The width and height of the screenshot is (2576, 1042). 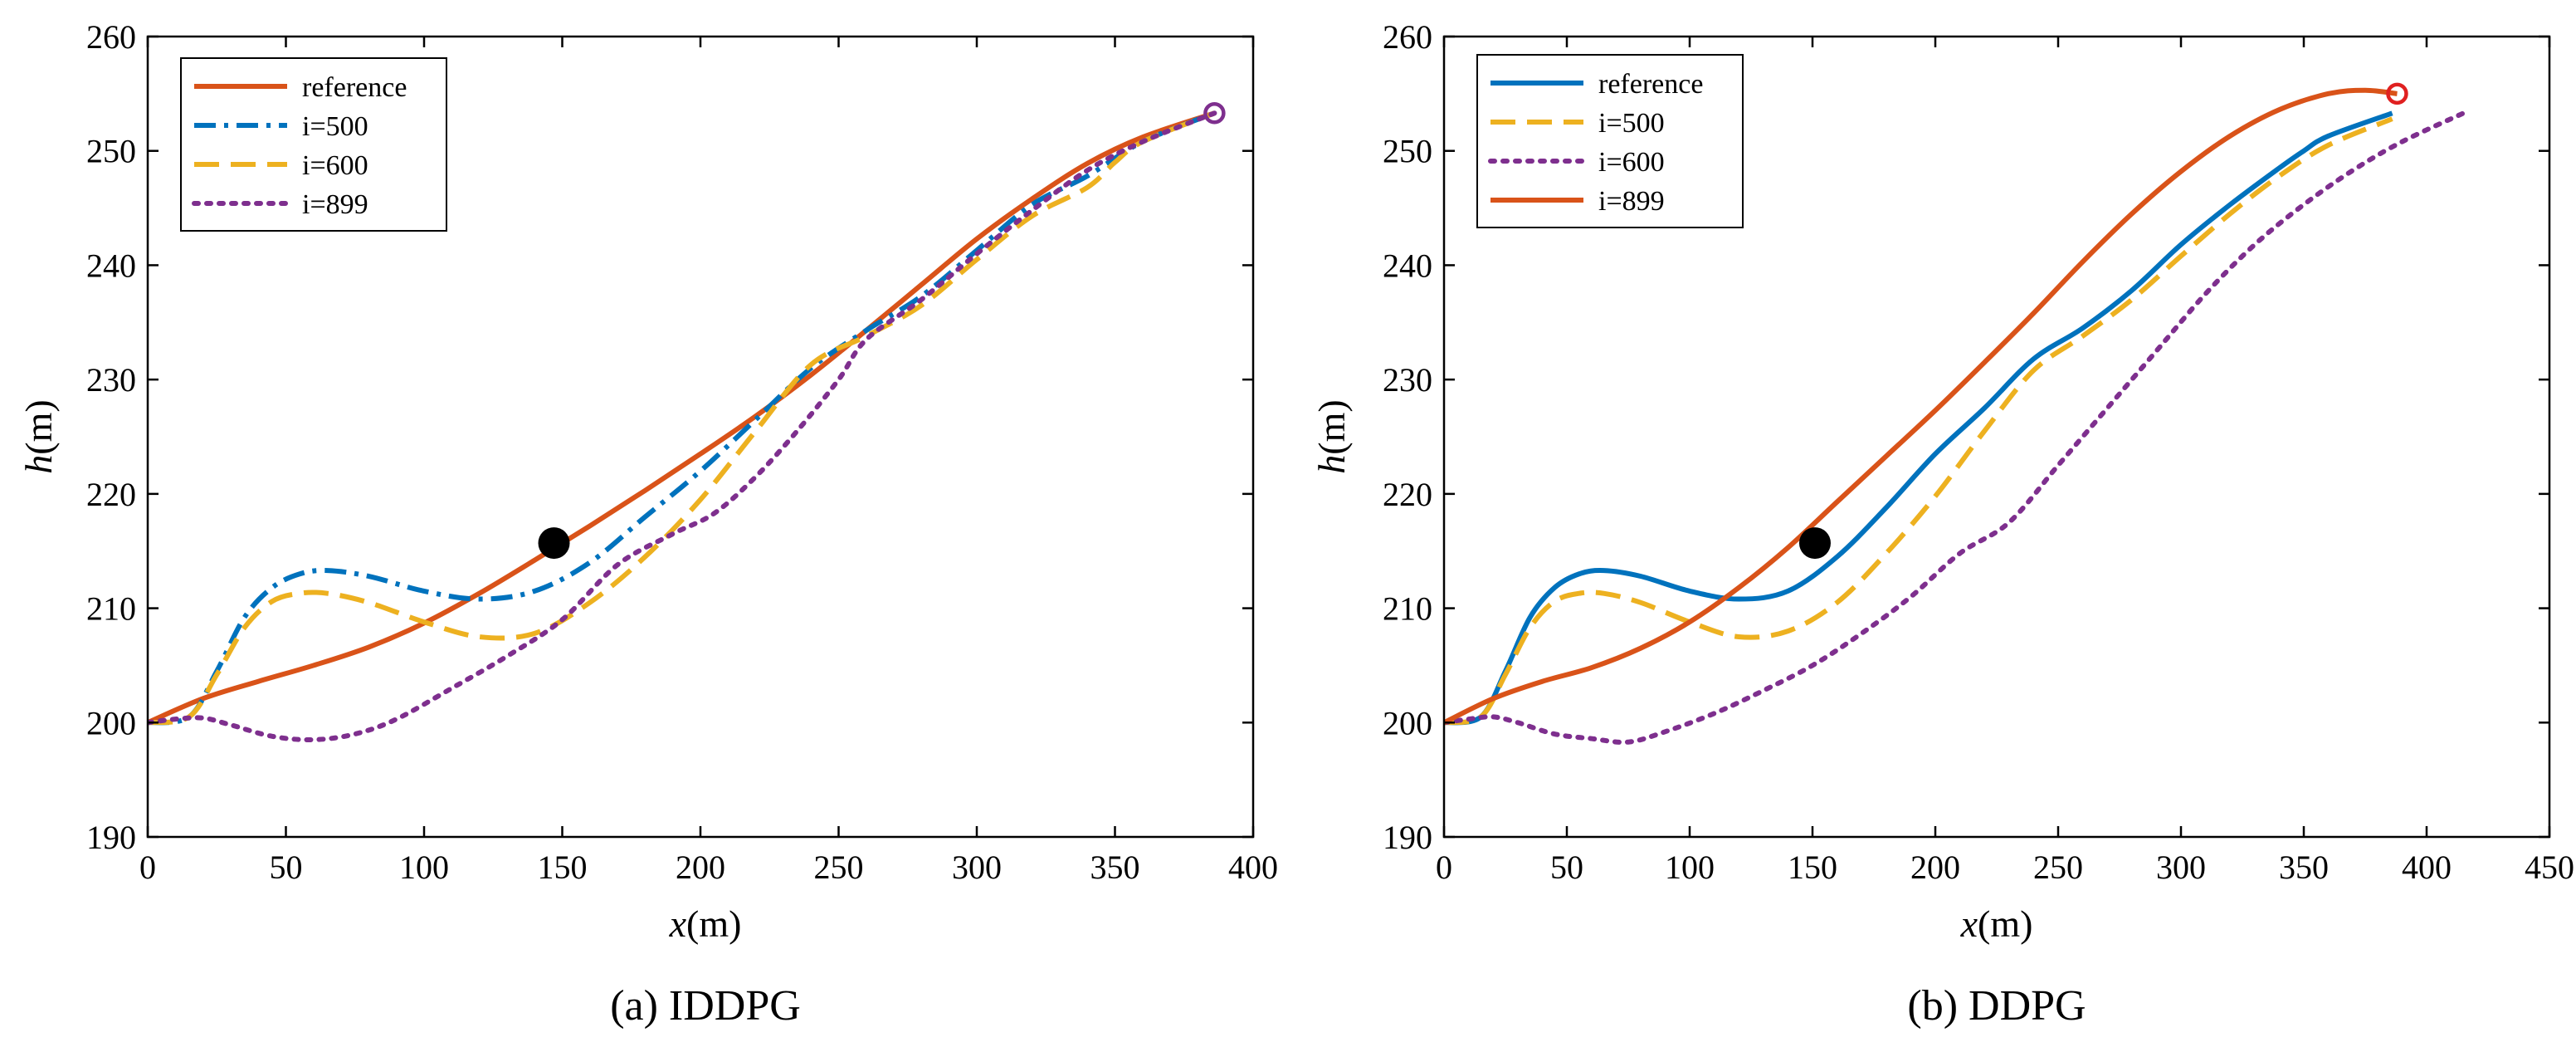 I want to click on panel-b-switch-point-marker, so click(x=1815, y=543).